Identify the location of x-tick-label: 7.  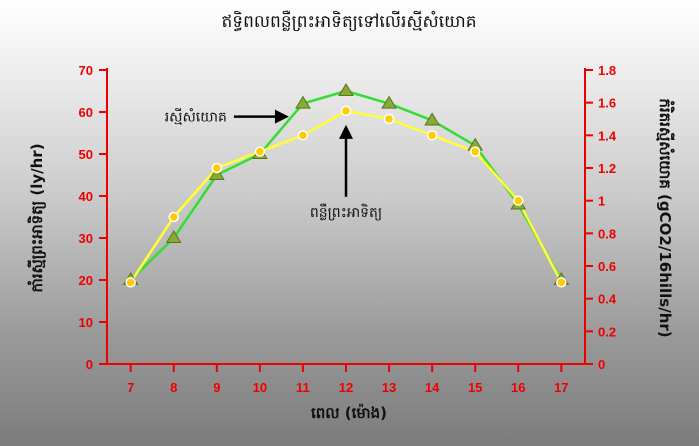
(130, 387).